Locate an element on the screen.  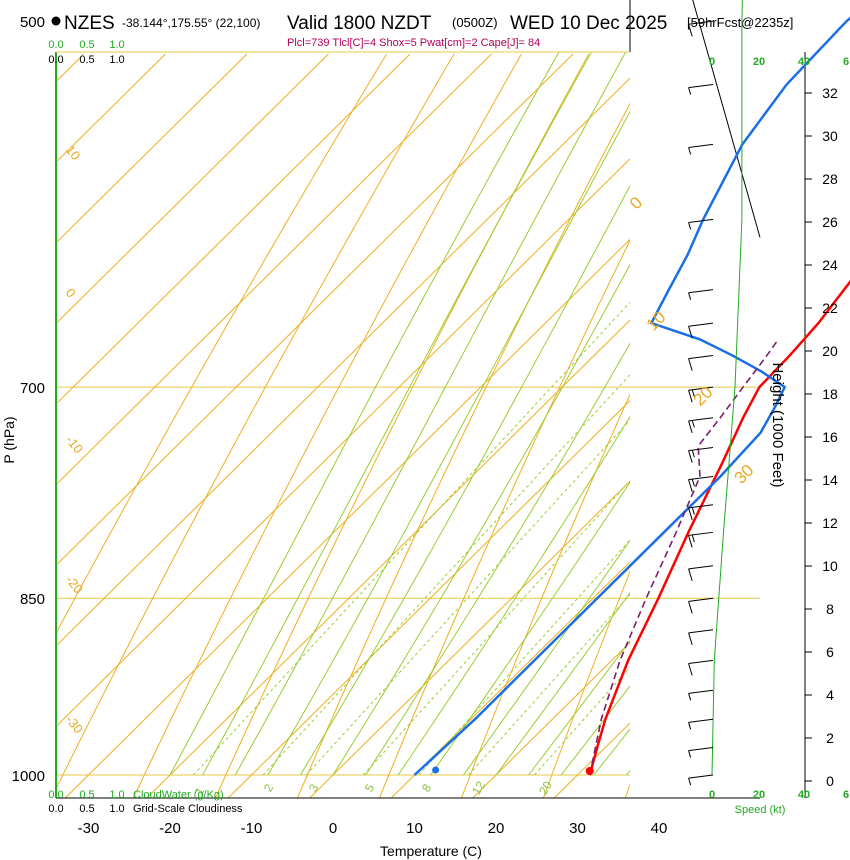
height-tick-label: 18 is located at coordinates (830, 394).